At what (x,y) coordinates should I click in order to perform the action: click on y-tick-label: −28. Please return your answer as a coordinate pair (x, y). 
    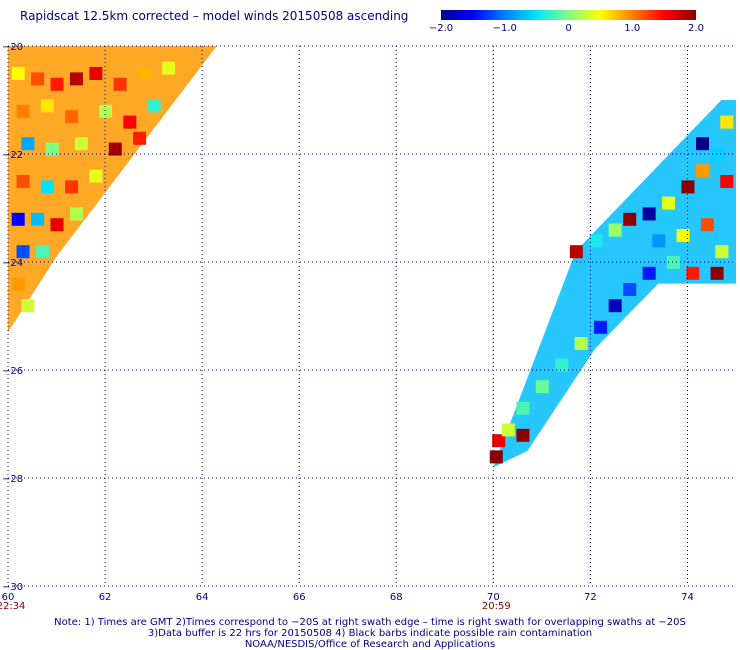
    Looking at the image, I should click on (12, 479).